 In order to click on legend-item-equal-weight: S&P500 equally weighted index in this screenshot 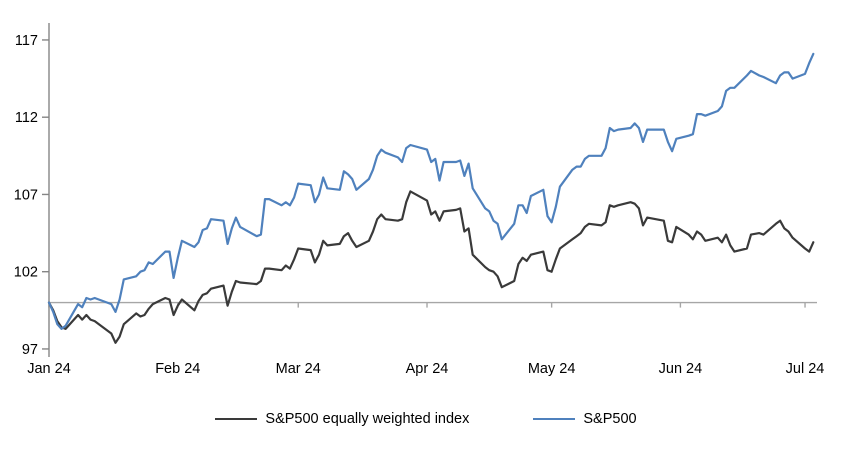, I will do `click(342, 419)`.